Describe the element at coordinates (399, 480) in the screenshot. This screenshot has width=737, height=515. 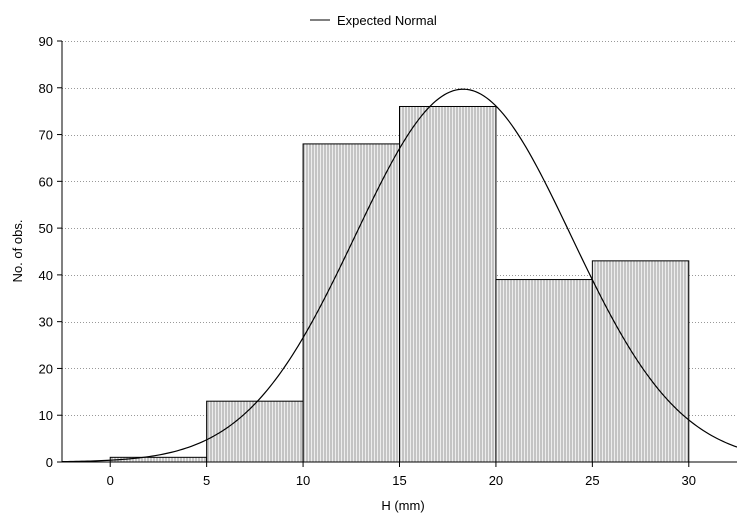
I see `x-tick-label-15: 15` at that location.